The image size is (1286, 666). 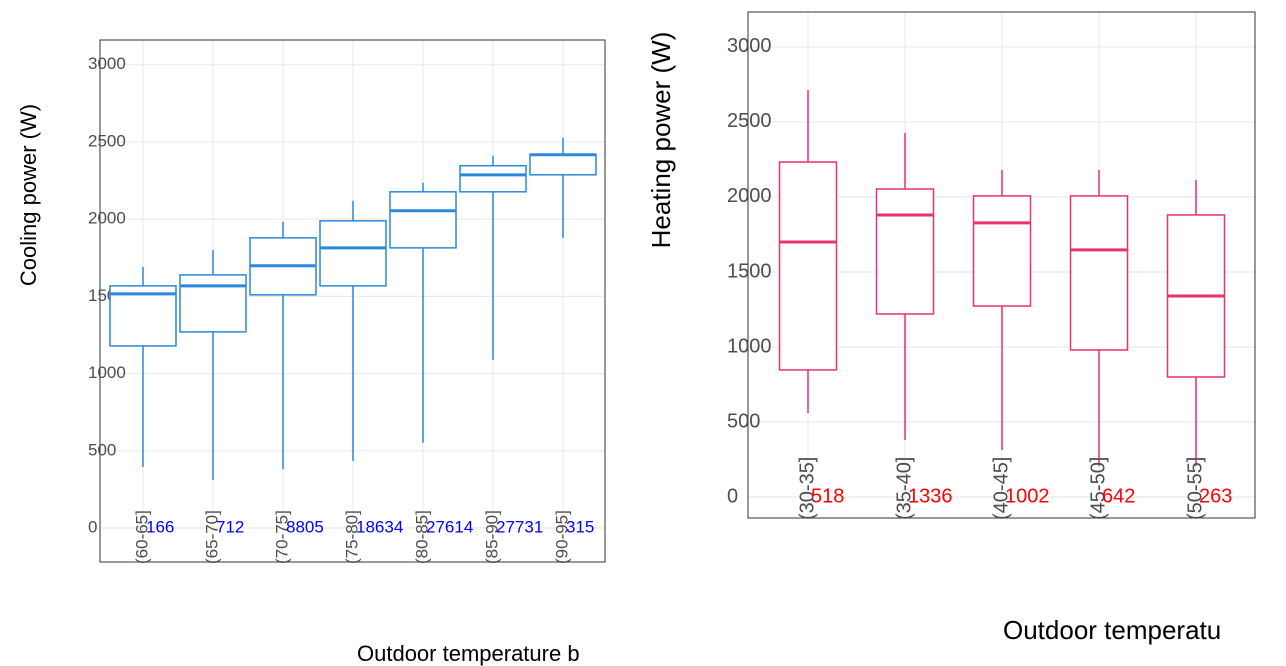 What do you see at coordinates (379, 527) in the screenshot?
I see `count-label: 18634` at bounding box center [379, 527].